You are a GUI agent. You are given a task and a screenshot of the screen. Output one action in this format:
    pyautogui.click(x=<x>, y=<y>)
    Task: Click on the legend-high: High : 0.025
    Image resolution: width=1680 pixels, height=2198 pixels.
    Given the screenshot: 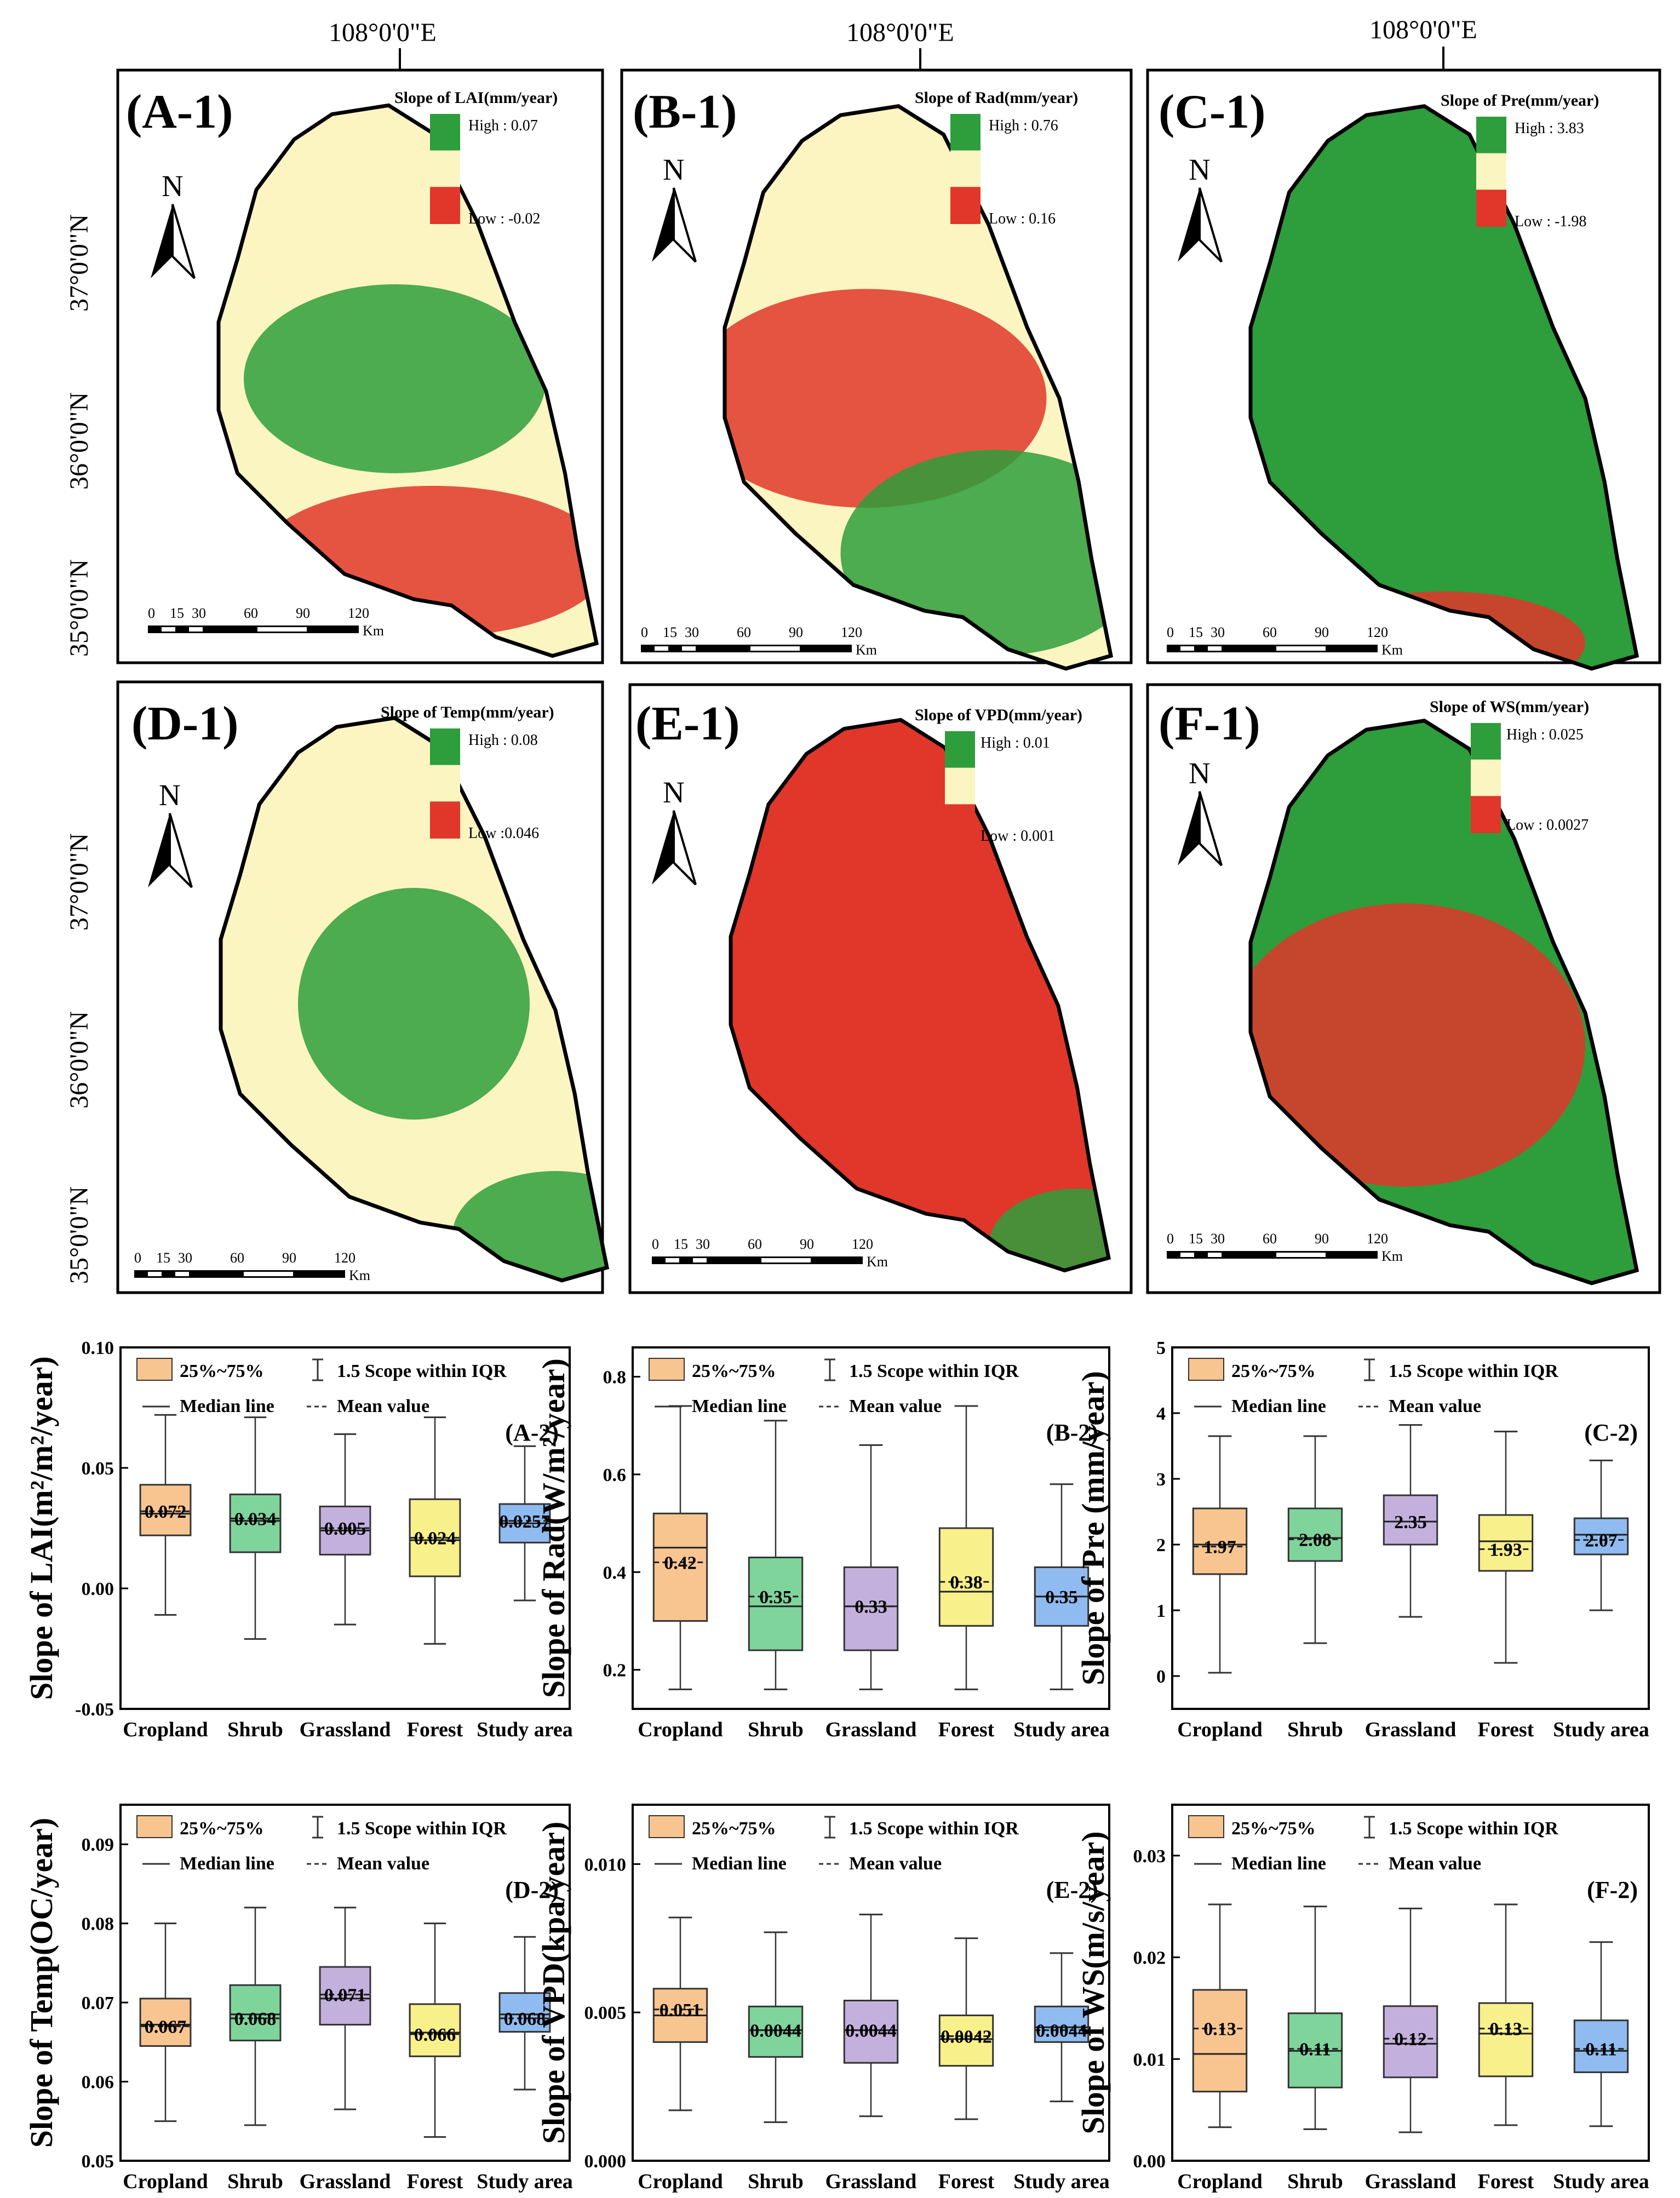 What is the action you would take?
    pyautogui.click(x=1545, y=734)
    